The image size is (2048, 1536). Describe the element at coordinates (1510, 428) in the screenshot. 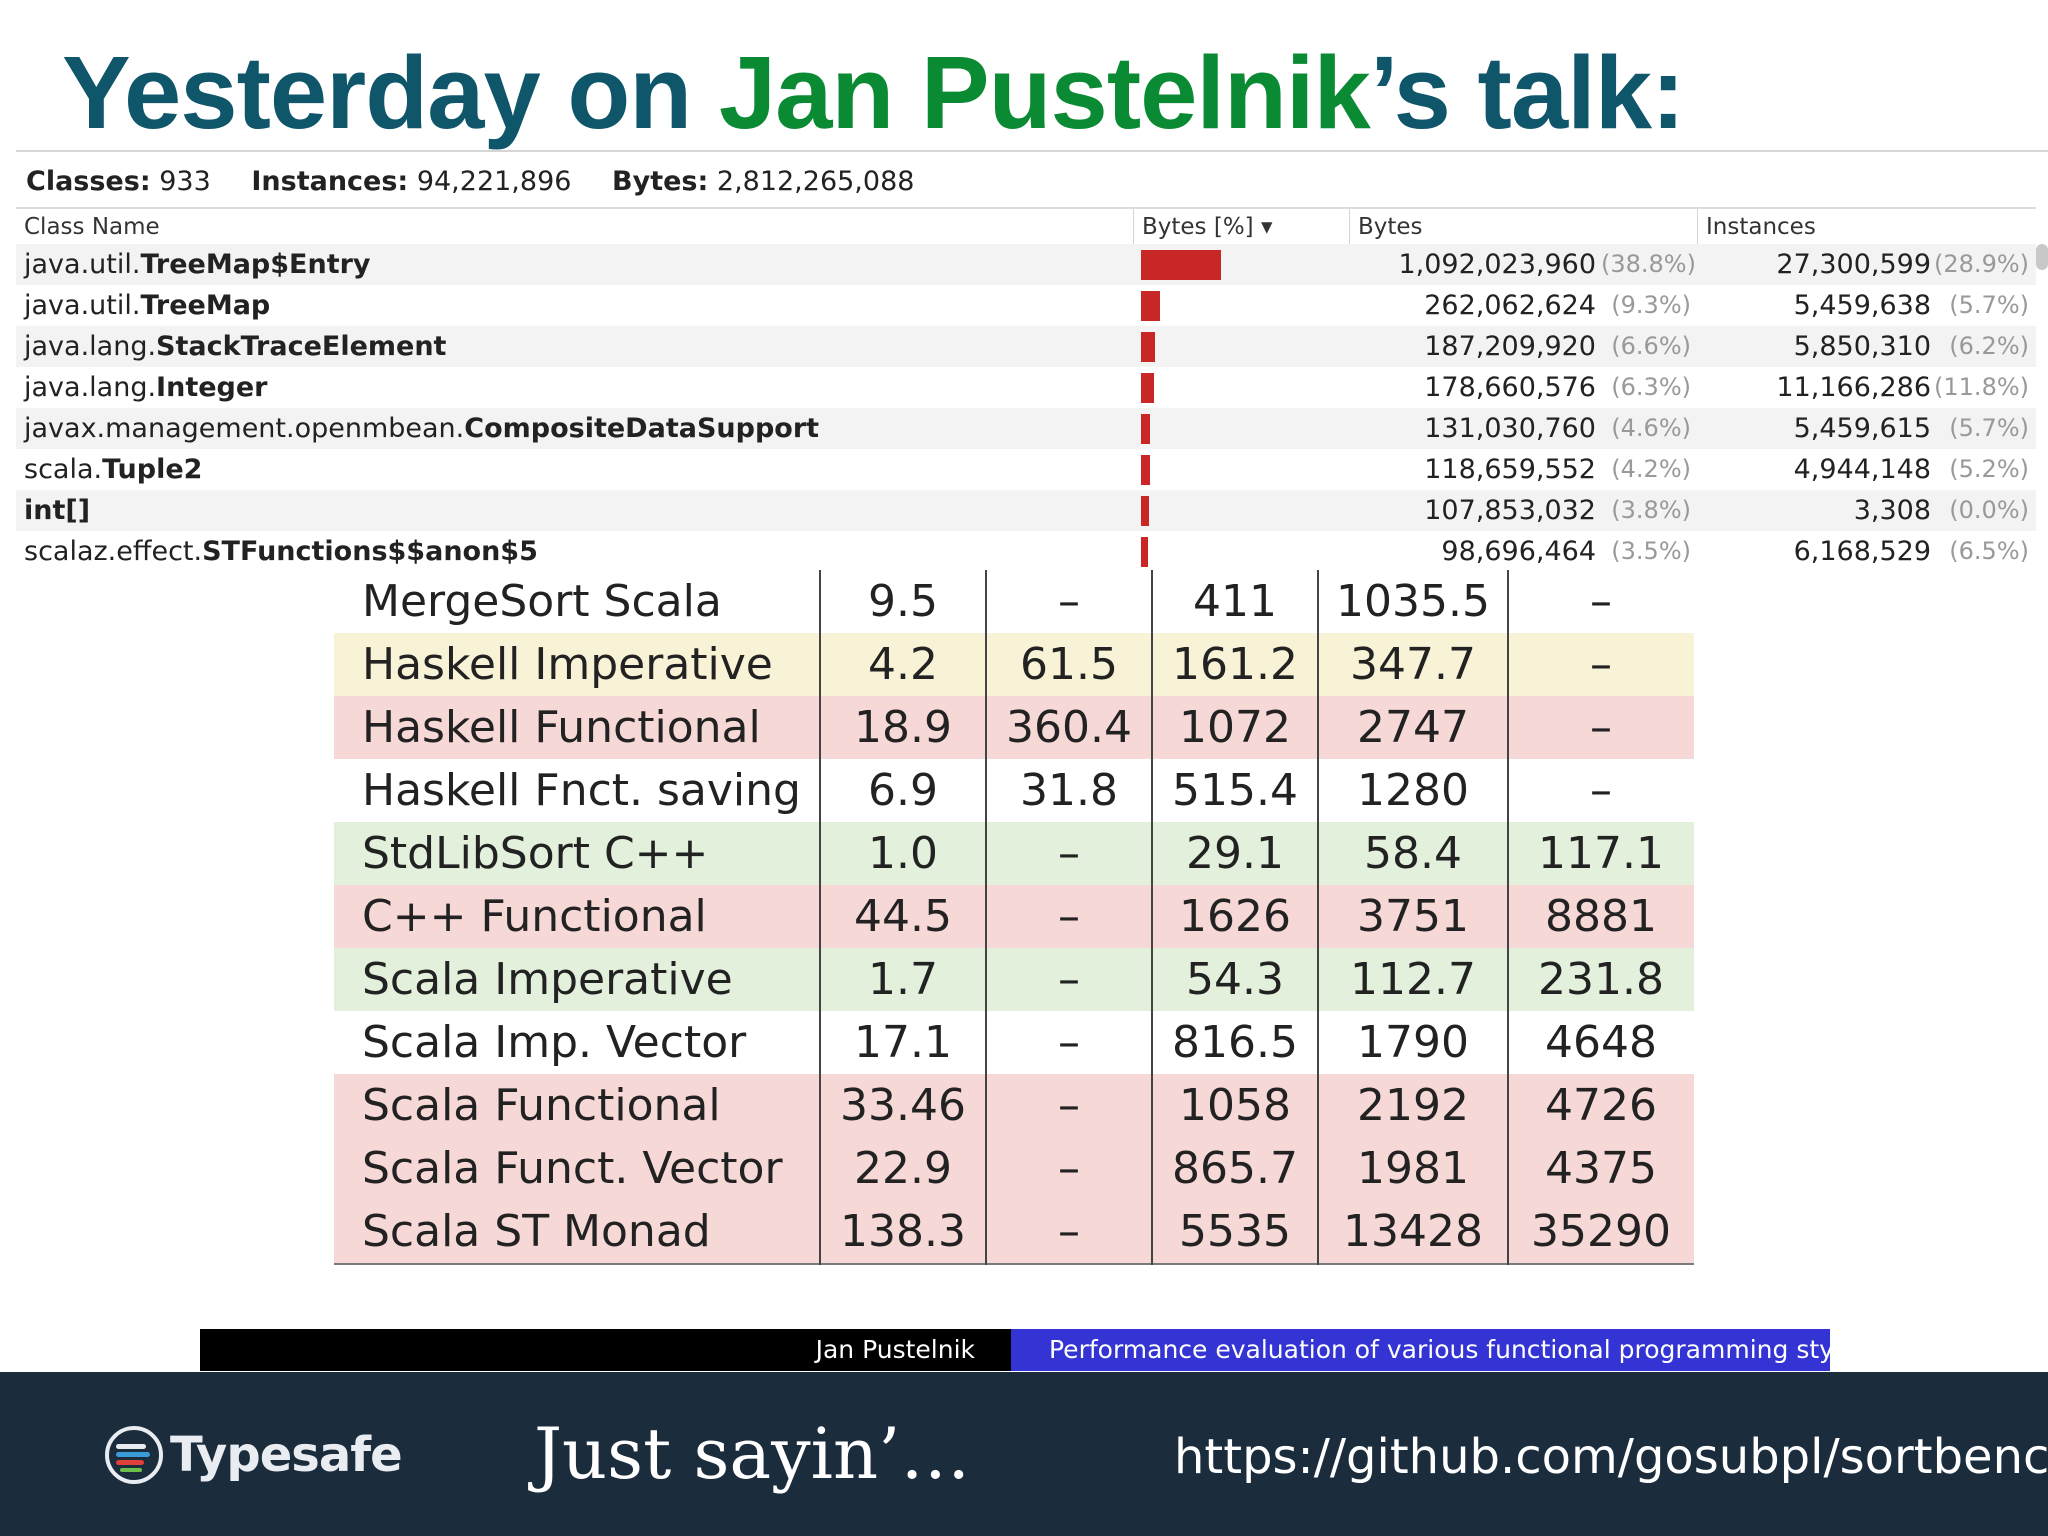

I see `bytes-cell: 131,030,760` at that location.